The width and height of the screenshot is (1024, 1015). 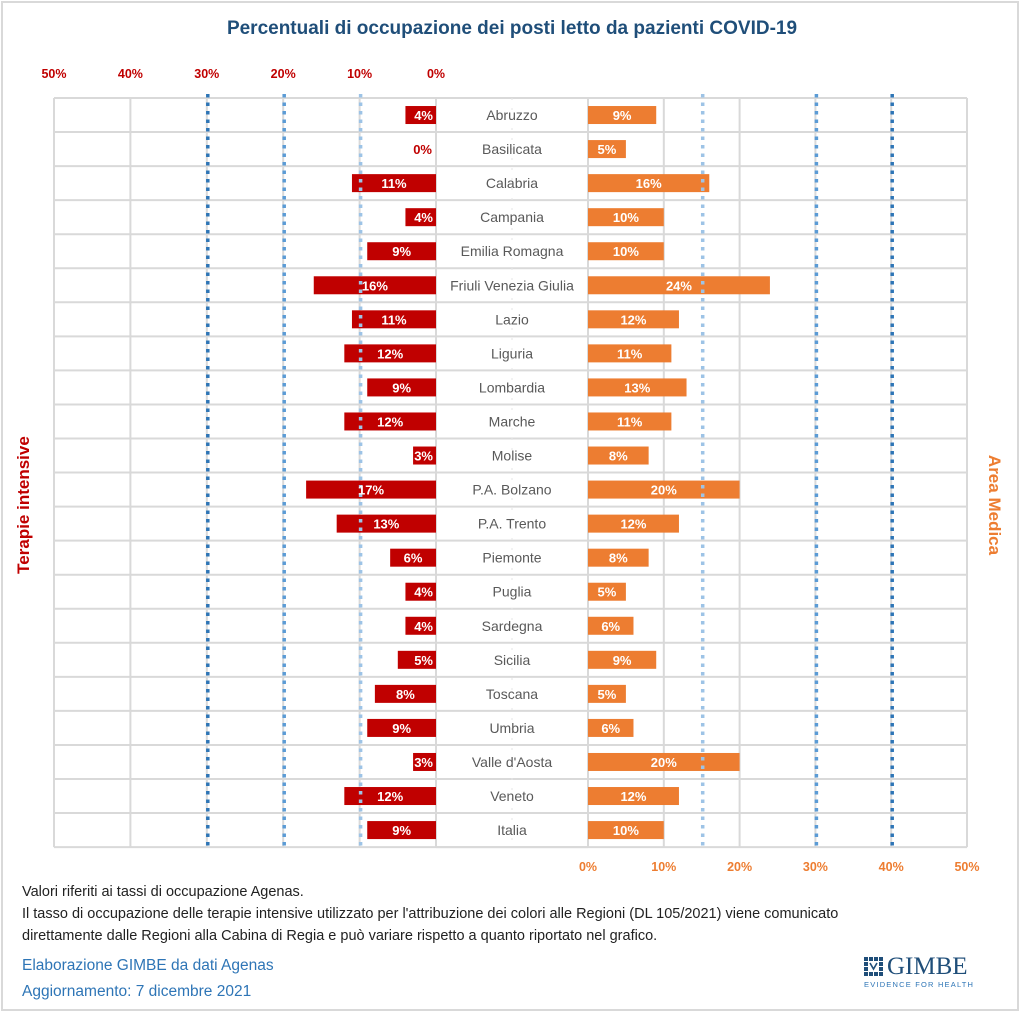 I want to click on right-axis-tick: 0%, so click(x=588, y=867).